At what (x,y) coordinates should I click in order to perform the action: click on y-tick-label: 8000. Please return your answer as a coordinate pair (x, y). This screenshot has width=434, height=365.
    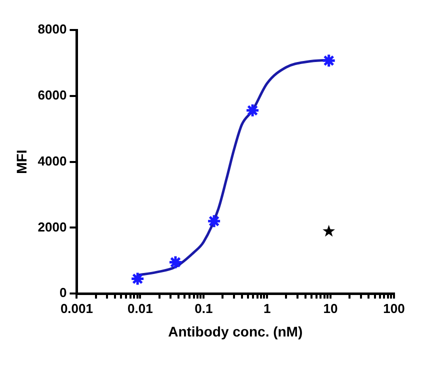
    Looking at the image, I should click on (52, 29).